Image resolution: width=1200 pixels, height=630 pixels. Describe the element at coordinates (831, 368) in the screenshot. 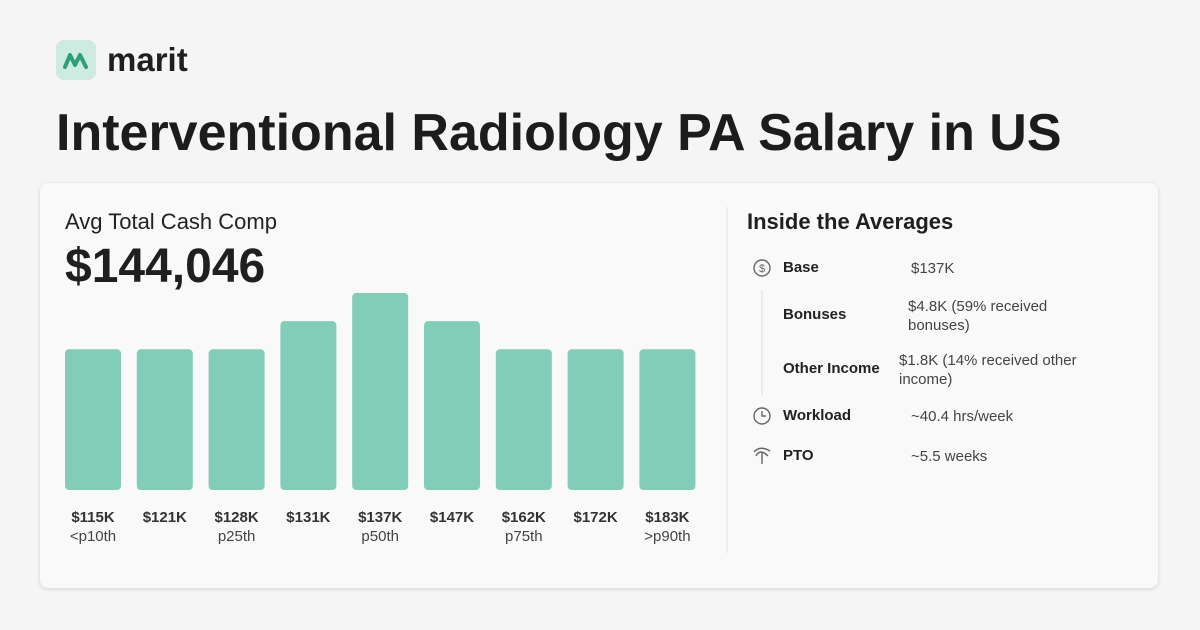

I see `row-label: Other Income` at that location.